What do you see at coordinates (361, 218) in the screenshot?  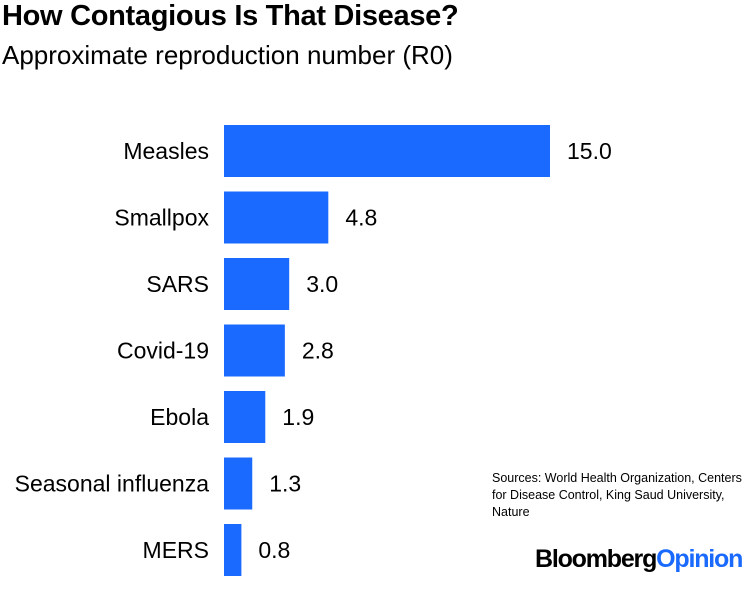 I see `value-label: 4.8` at bounding box center [361, 218].